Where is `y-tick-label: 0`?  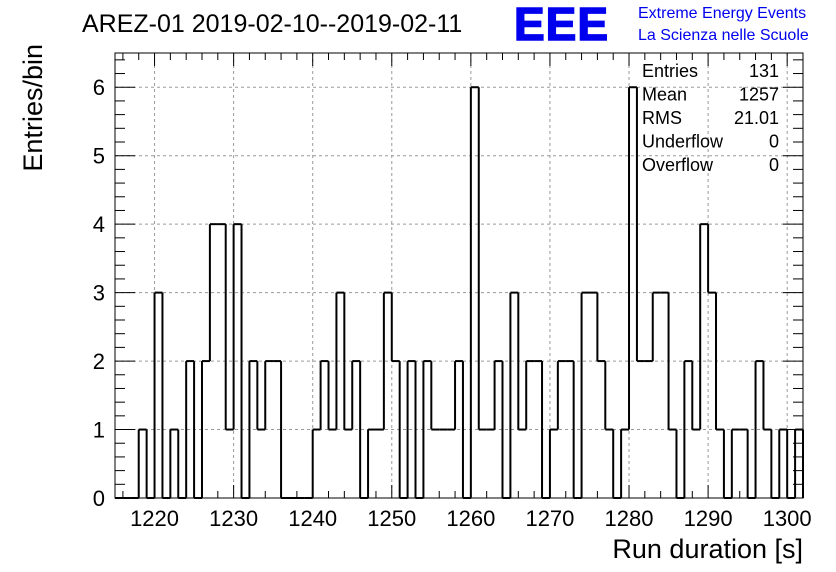 y-tick-label: 0 is located at coordinates (99, 498).